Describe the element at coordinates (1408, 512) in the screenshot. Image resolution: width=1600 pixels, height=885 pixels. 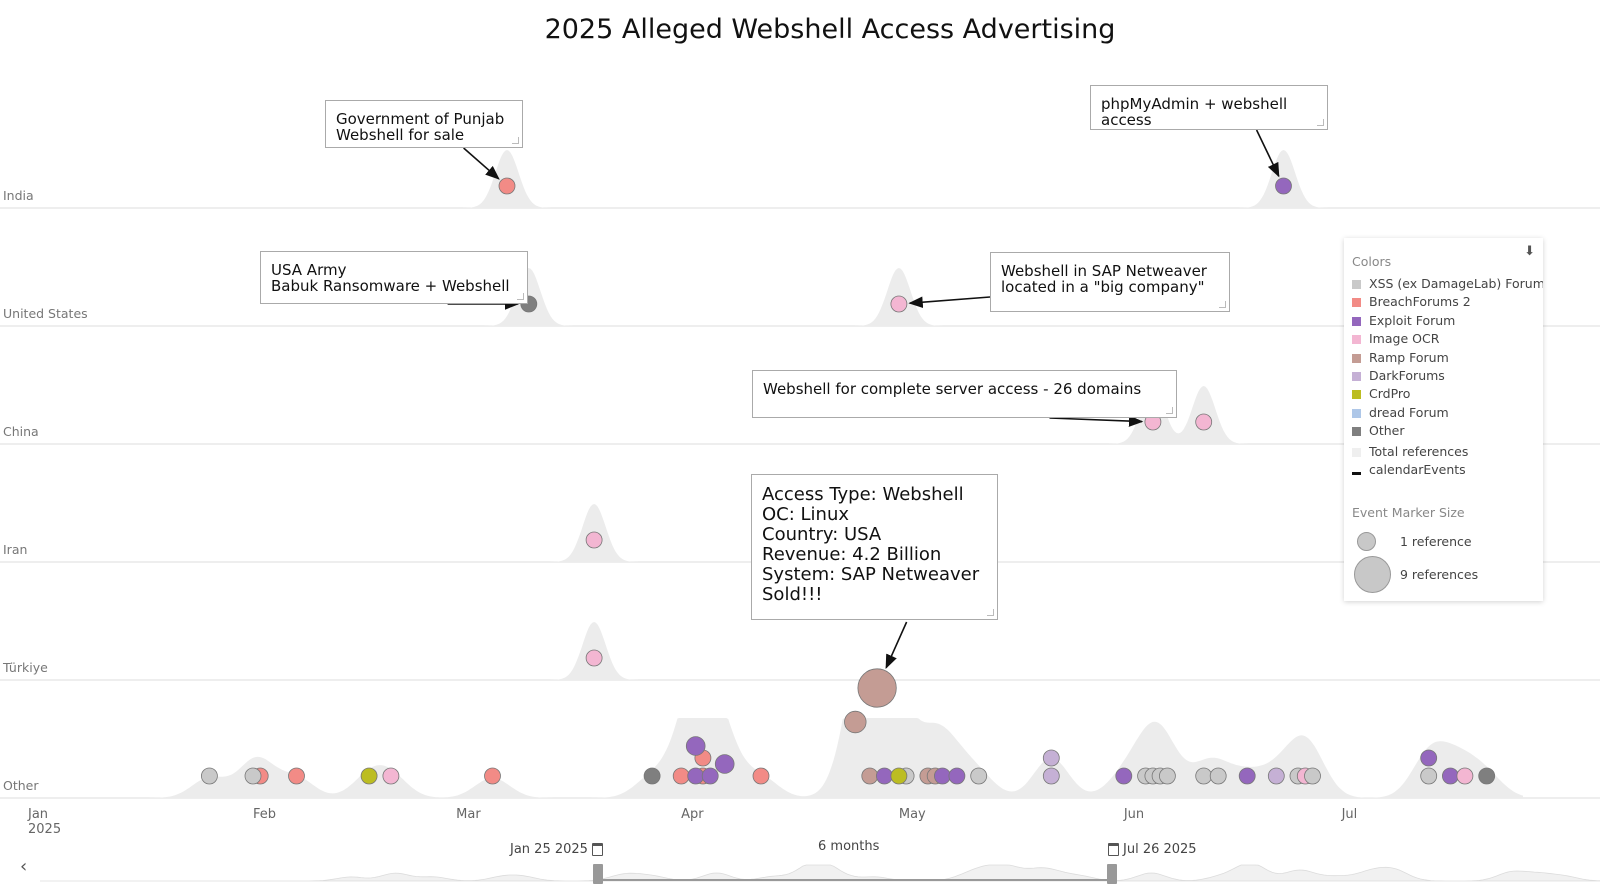
I see `legend-size-header: Event Marker Size` at that location.